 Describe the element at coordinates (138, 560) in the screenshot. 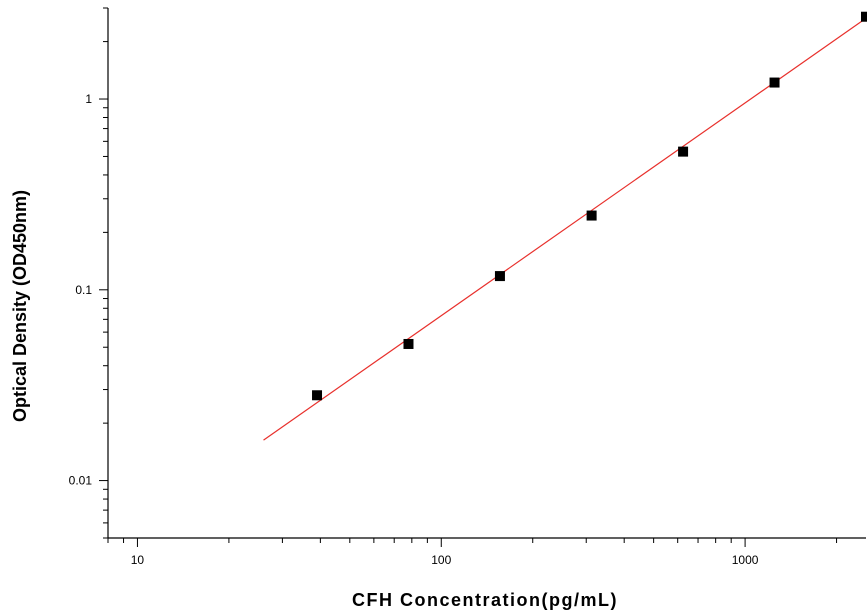

I see `x-tick-label: 10` at that location.